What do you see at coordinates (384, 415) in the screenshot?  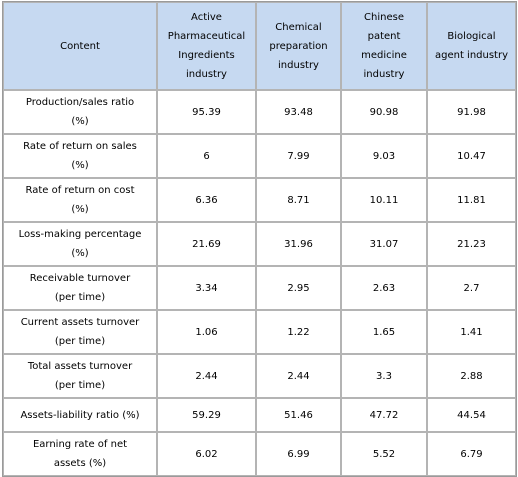 I see `value-cell: 47.72` at bounding box center [384, 415].